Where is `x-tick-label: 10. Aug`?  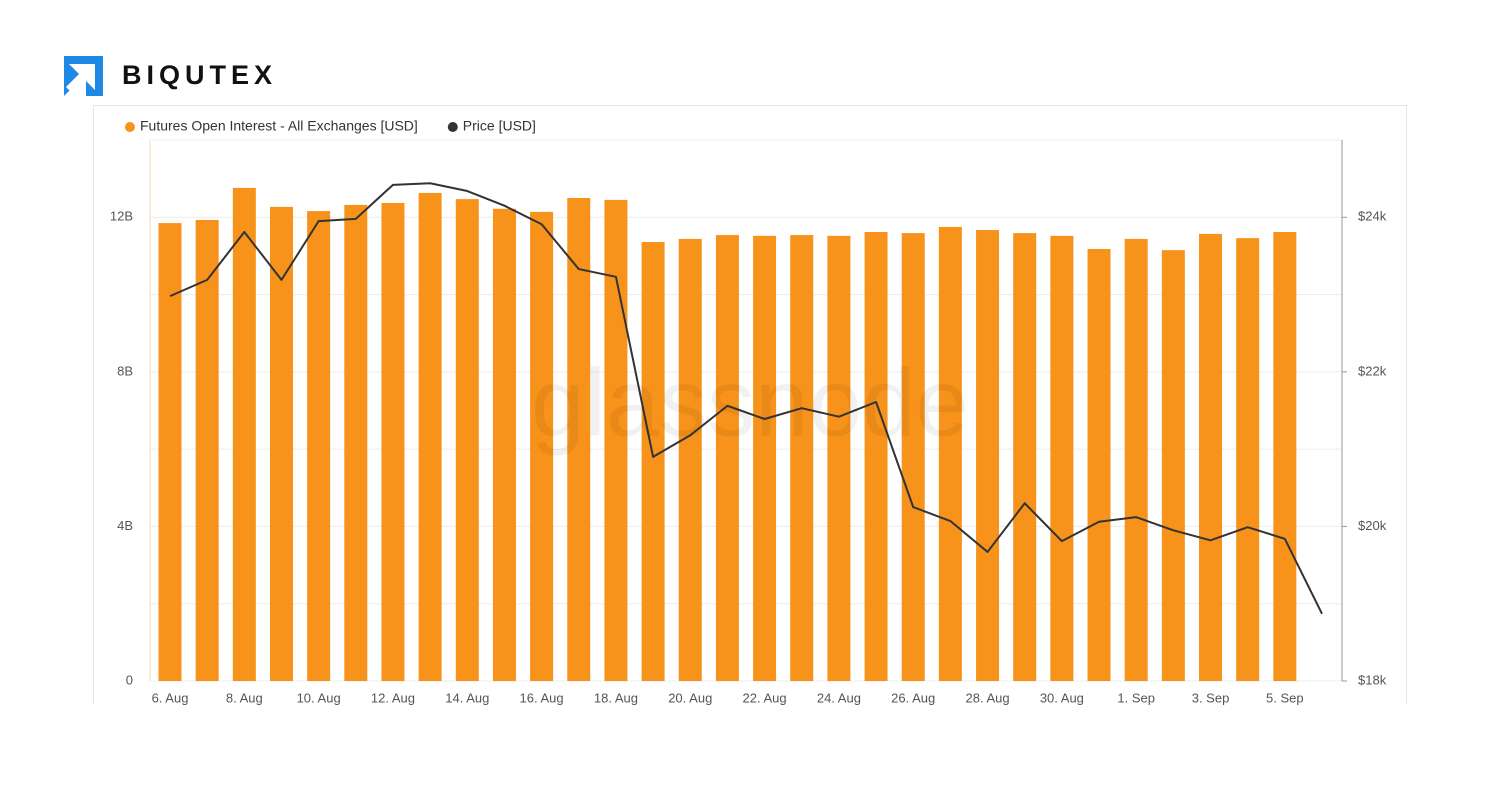 x-tick-label: 10. Aug is located at coordinates (319, 697).